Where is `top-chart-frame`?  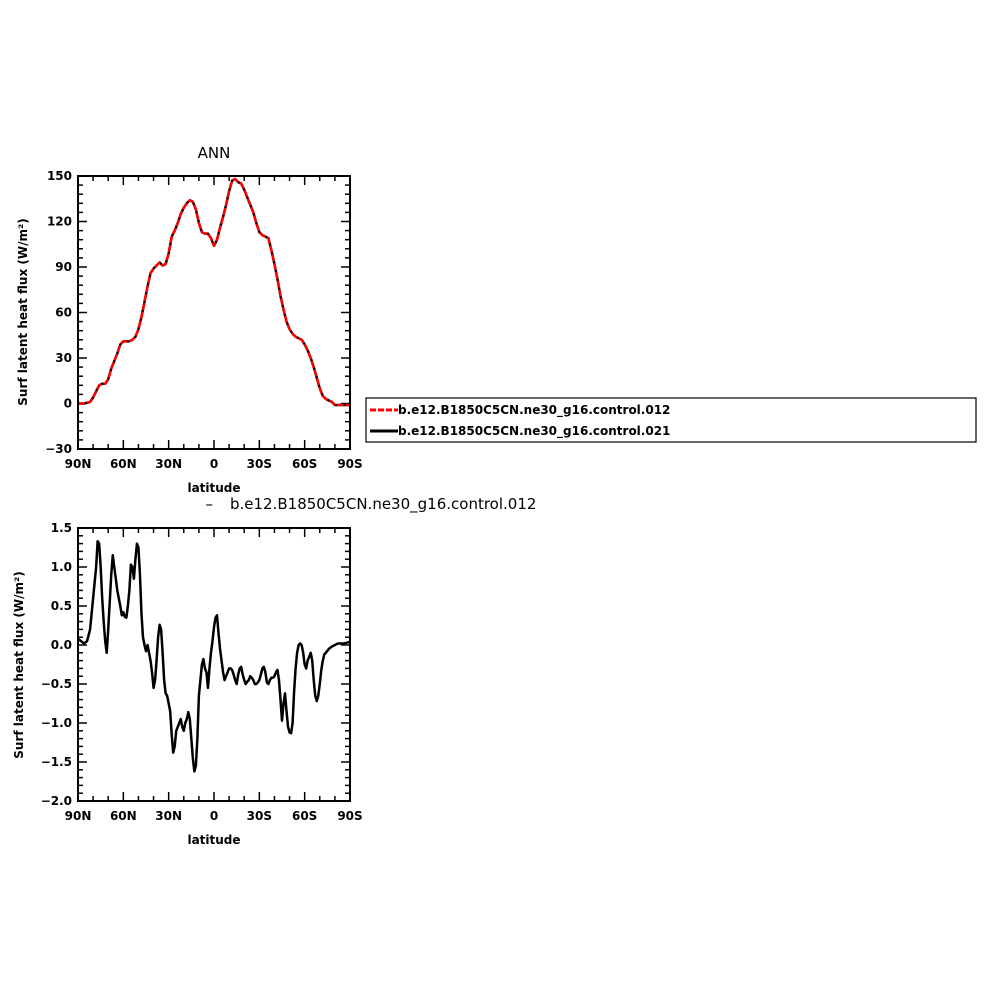
top-chart-frame is located at coordinates (214, 312).